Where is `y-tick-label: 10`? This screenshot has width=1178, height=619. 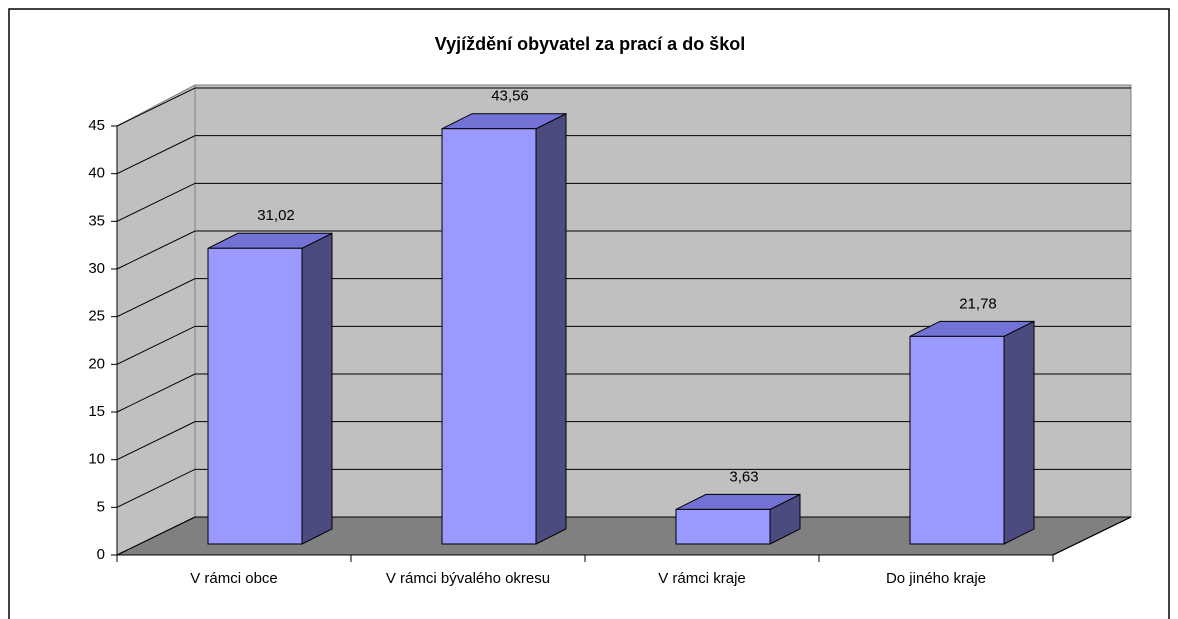 y-tick-label: 10 is located at coordinates (96, 459).